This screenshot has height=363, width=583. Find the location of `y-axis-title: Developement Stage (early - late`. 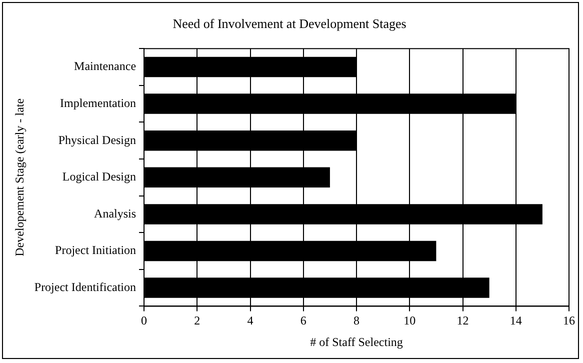

y-axis-title: Developement Stage (early - late is located at coordinates (19, 177).